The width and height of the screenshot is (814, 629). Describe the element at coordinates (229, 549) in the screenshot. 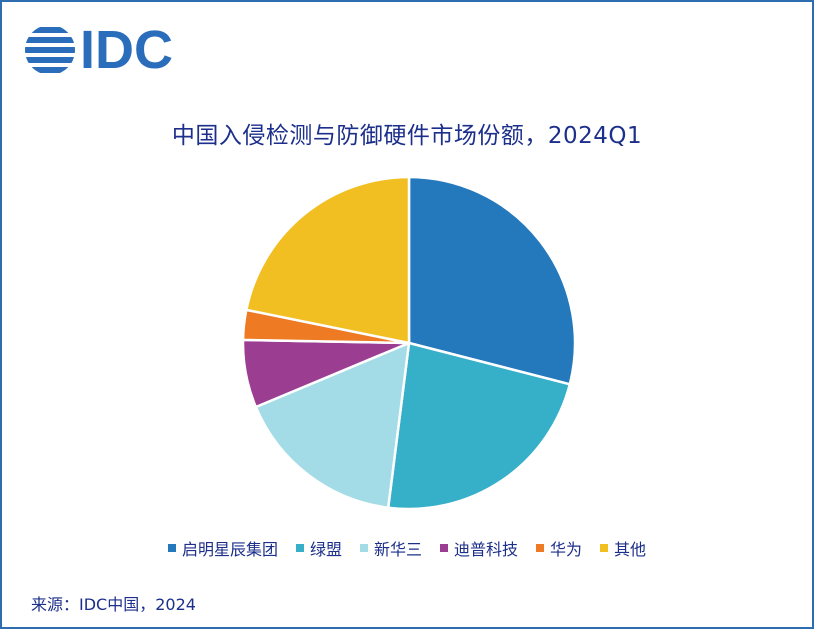

I see `legend-label: 启明星辰集团` at that location.